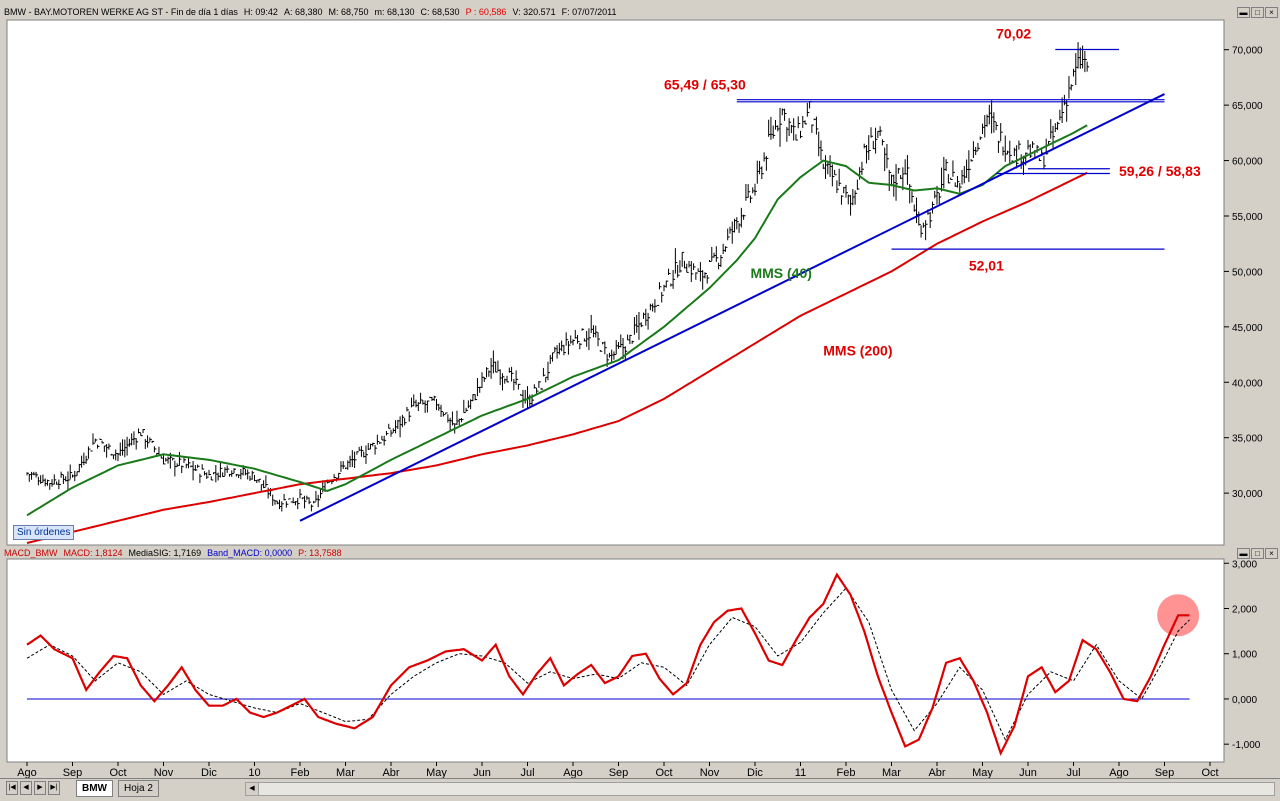 Image resolution: width=1280 pixels, height=801 pixels. What do you see at coordinates (1257, 553) in the screenshot?
I see `macd-maximize-button: □` at bounding box center [1257, 553].